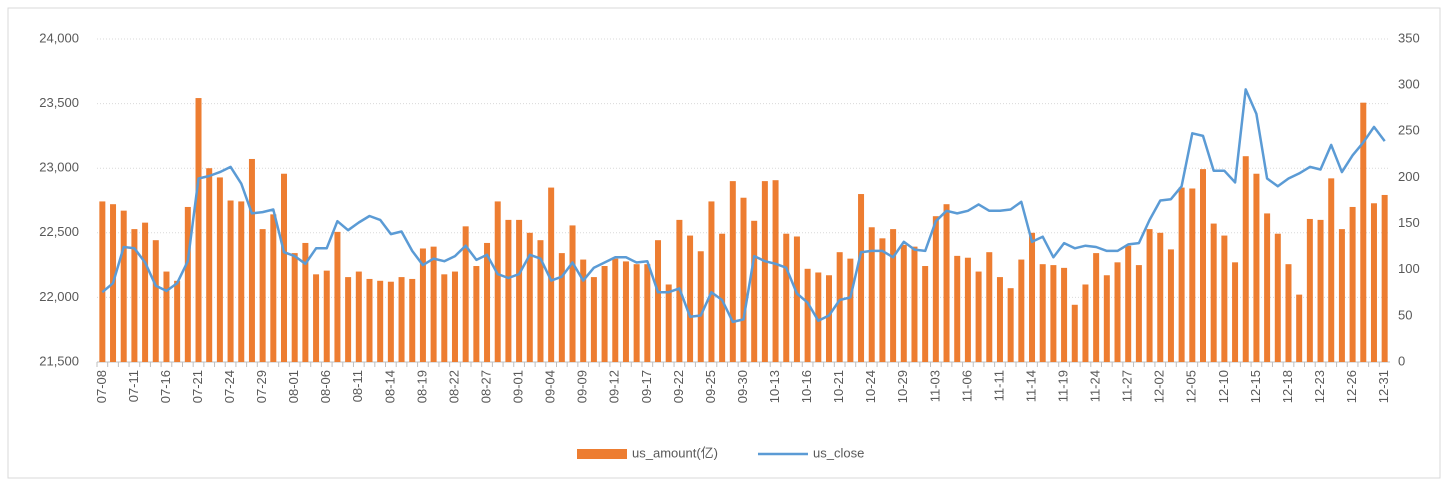 The width and height of the screenshot is (1448, 486). Describe the element at coordinates (646, 386) in the screenshot. I see `x-tick-label: 09-17` at that location.